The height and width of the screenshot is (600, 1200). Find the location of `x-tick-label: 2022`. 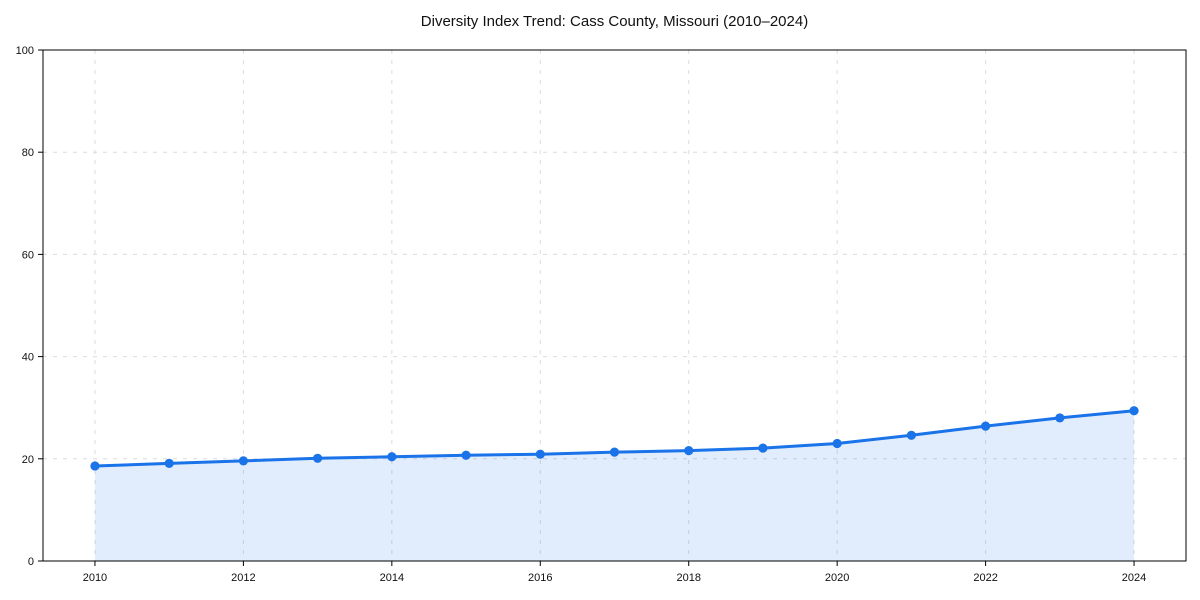

x-tick-label: 2022 is located at coordinates (985, 578).